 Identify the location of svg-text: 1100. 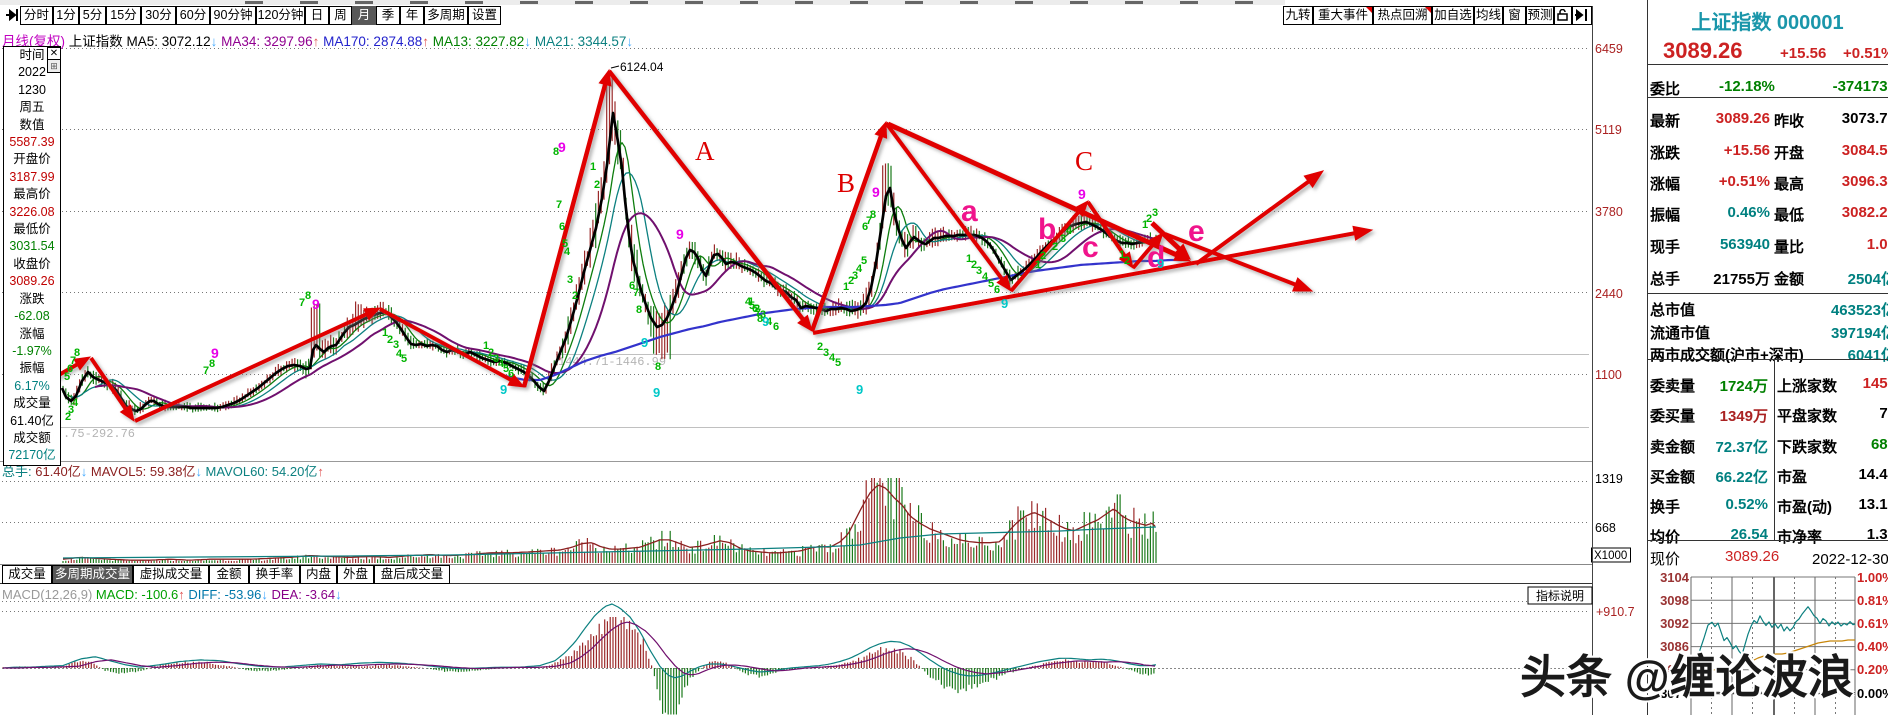
(1608, 375).